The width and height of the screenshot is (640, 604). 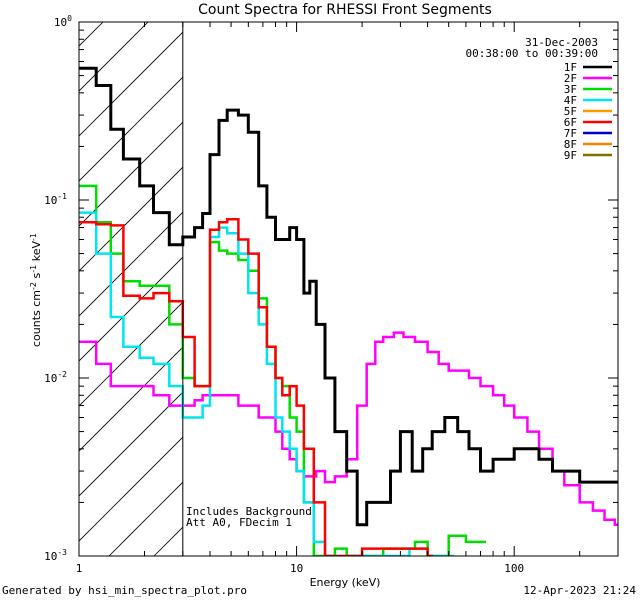 What do you see at coordinates (570, 133) in the screenshot?
I see `legend-label-7f: 7F` at bounding box center [570, 133].